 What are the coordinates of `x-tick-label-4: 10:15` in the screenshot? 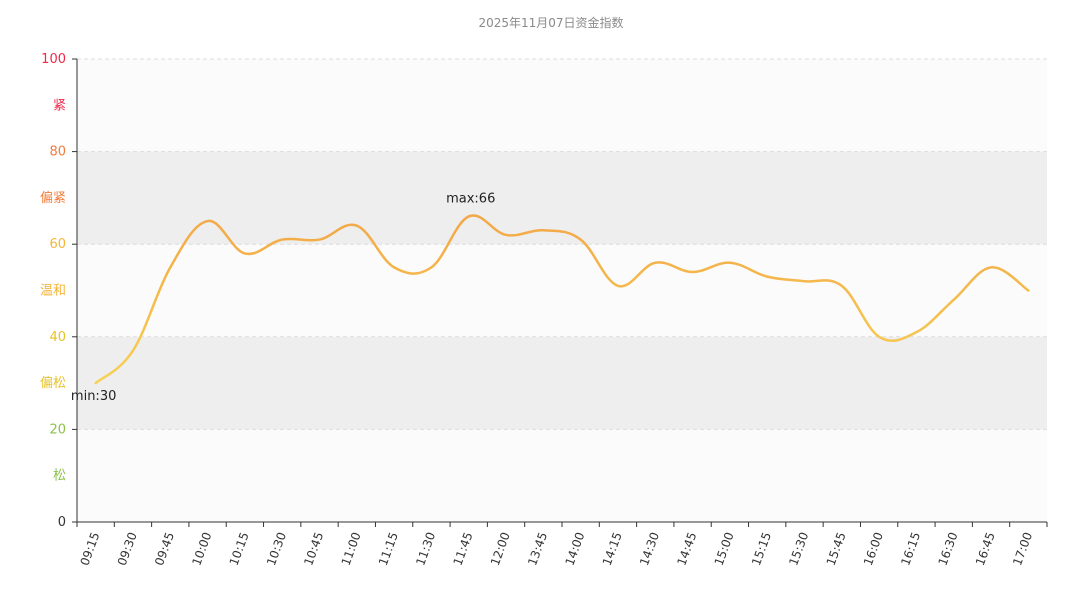 It's located at (239, 548).